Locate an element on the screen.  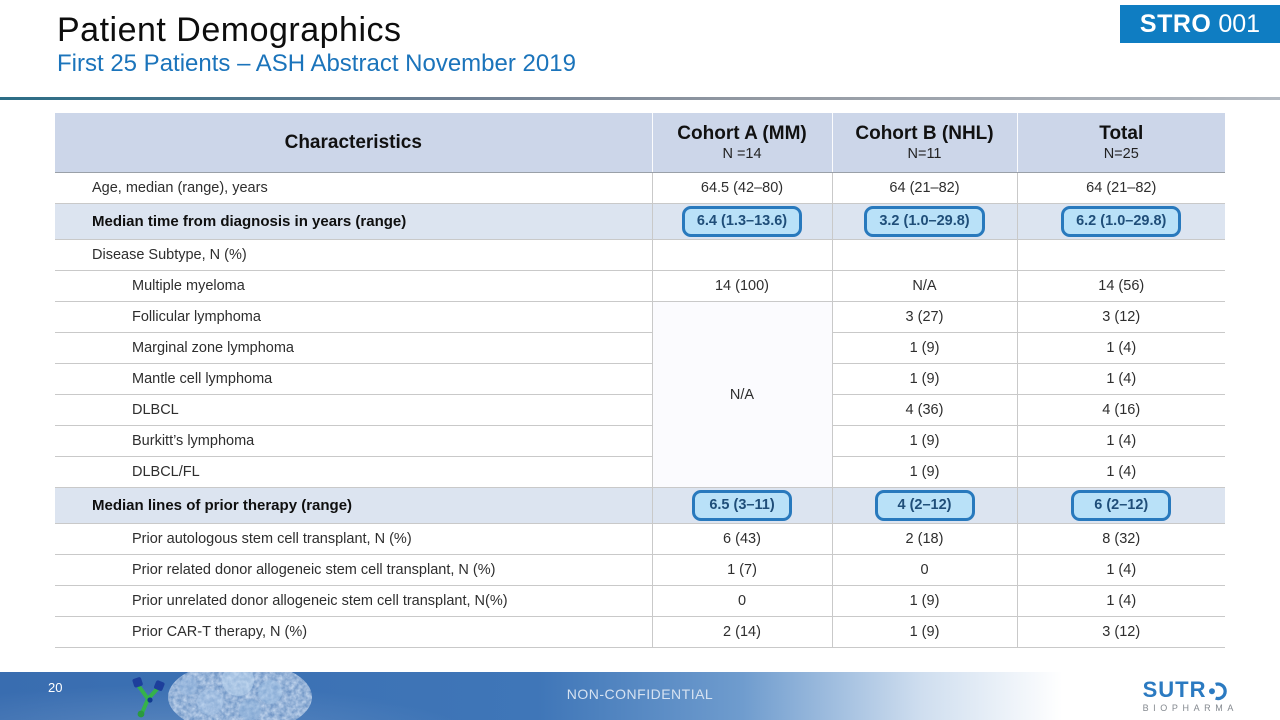
value-cell: 3.2 (1.0–29.8) is located at coordinates (924, 221).